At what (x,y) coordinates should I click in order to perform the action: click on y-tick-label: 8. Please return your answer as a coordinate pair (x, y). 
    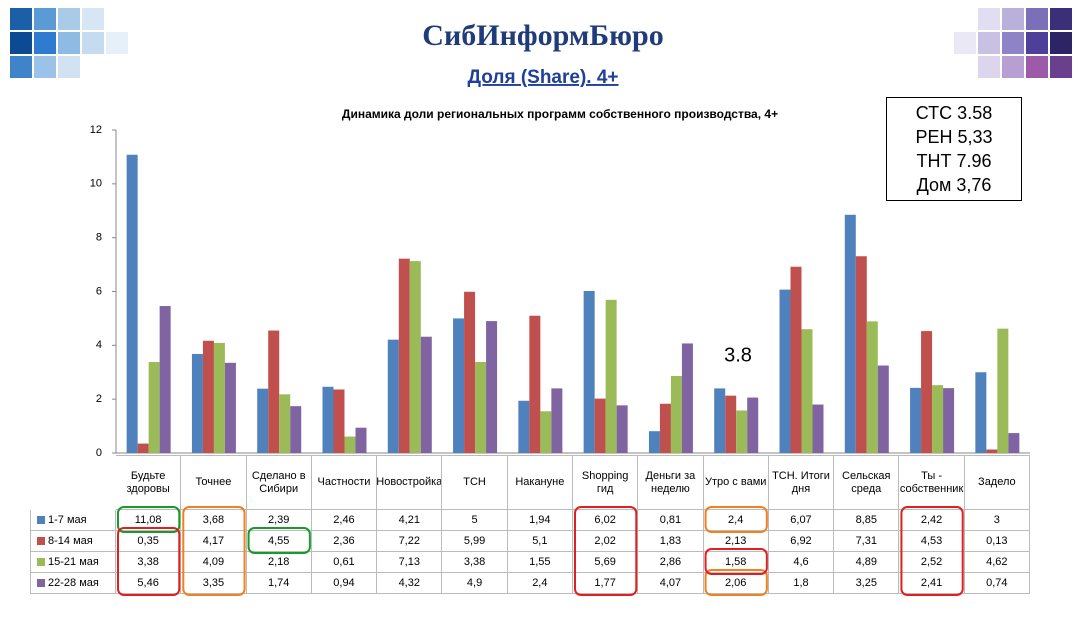
    Looking at the image, I should click on (99, 238).